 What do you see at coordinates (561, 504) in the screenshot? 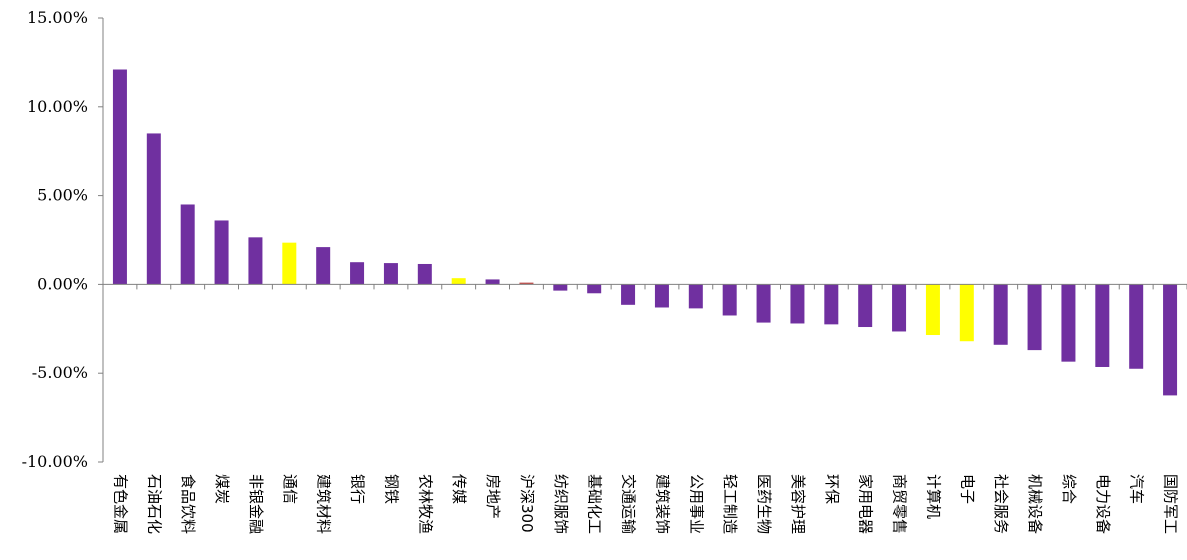
I see `category-label: 纺织服饰` at bounding box center [561, 504].